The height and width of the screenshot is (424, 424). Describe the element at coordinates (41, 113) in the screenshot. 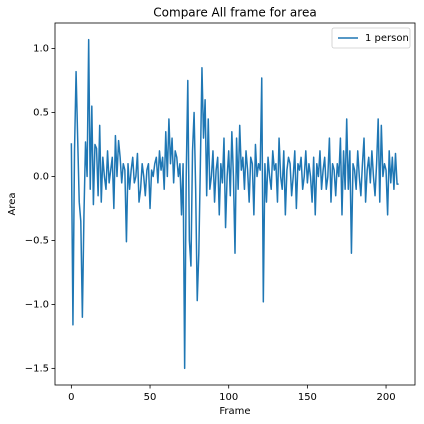

I see `y-tick-label: 0.5` at that location.